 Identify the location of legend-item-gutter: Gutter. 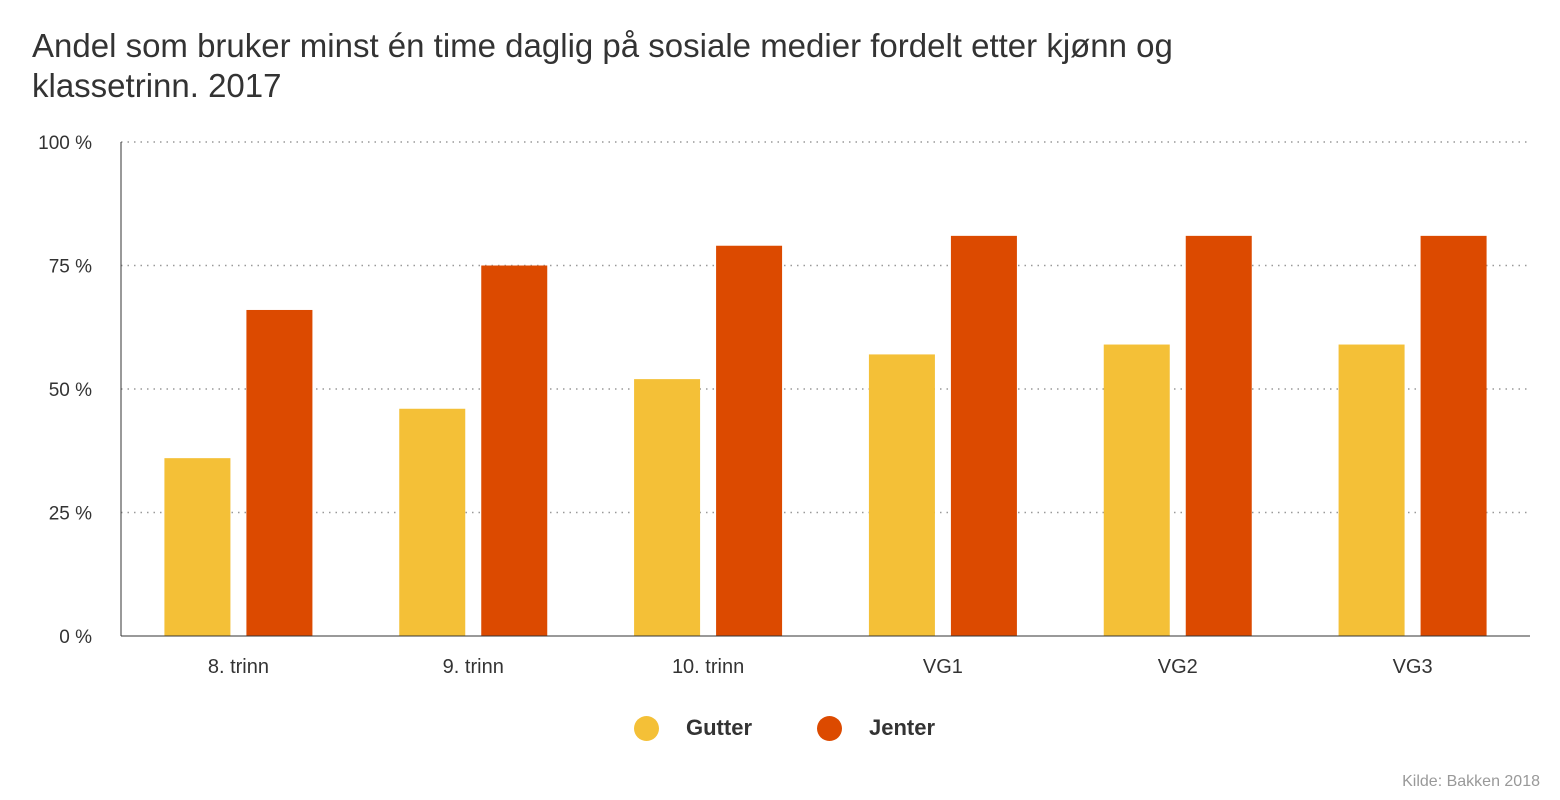
(693, 728).